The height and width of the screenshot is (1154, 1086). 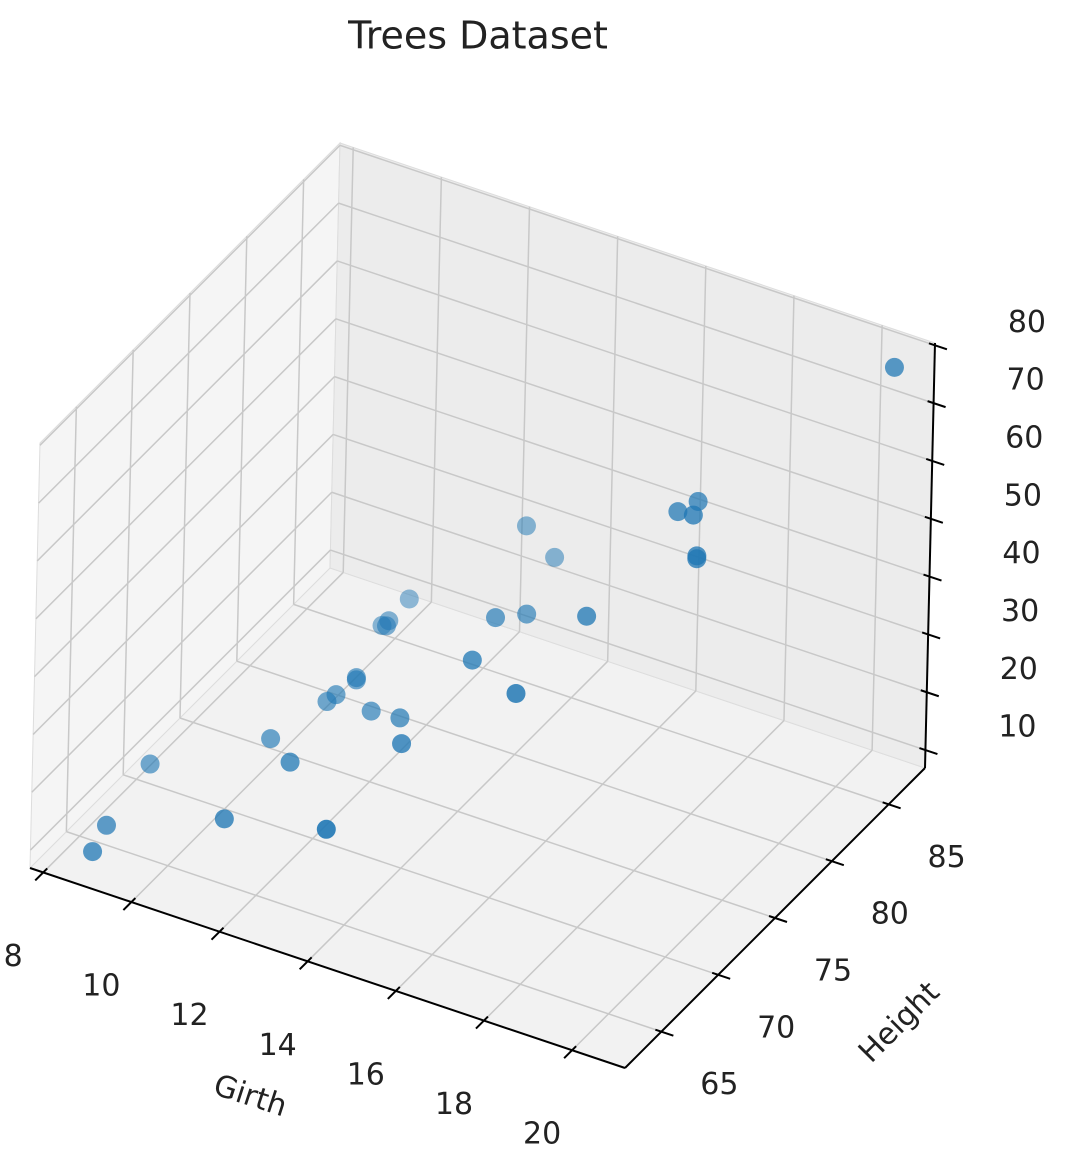 What do you see at coordinates (1025, 380) in the screenshot?
I see `z-tick-label: 70` at bounding box center [1025, 380].